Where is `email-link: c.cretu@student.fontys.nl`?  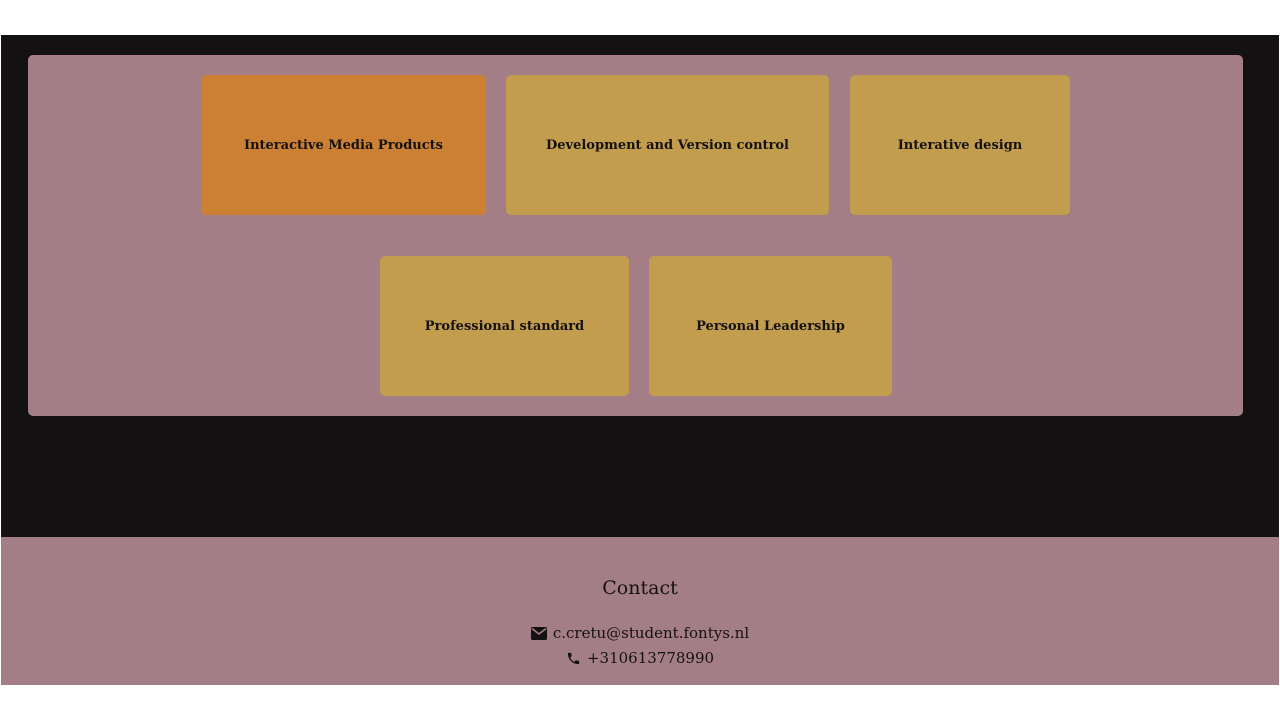 email-link: c.cretu@student.fontys.nl is located at coordinates (651, 633).